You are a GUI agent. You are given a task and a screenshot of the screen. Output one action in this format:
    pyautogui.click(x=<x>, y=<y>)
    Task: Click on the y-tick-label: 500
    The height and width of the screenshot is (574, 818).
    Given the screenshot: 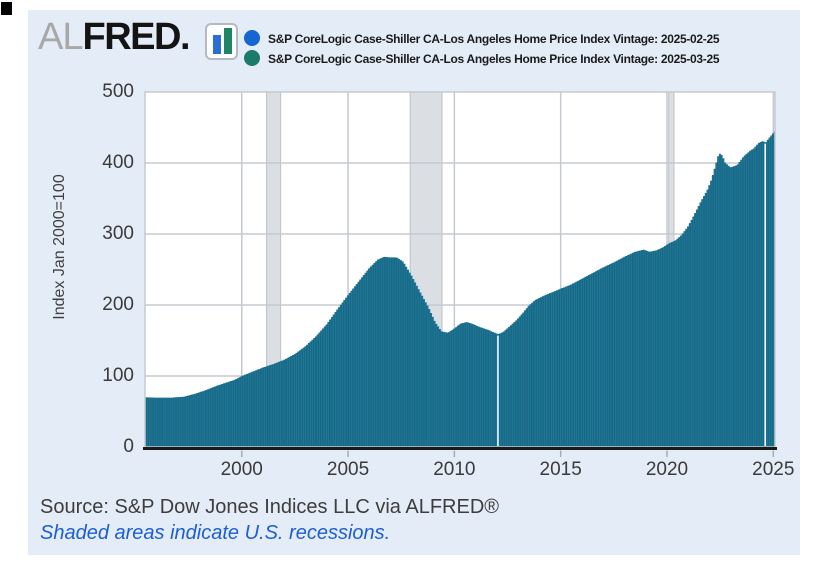 What is the action you would take?
    pyautogui.click(x=118, y=91)
    